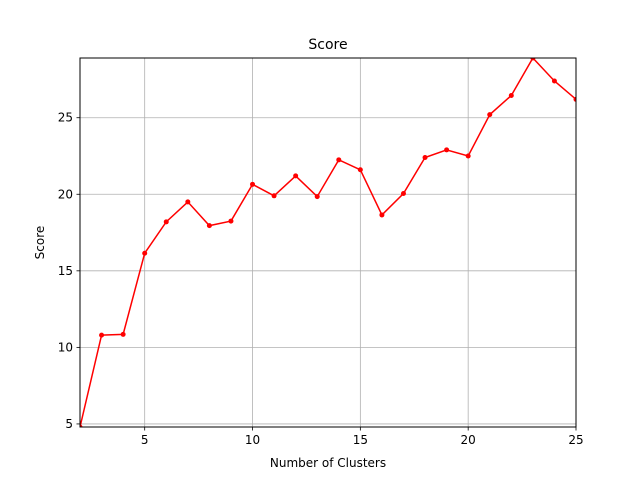 This screenshot has height=480, width=640. What do you see at coordinates (65, 271) in the screenshot?
I see `y-tick-label: 15` at bounding box center [65, 271].